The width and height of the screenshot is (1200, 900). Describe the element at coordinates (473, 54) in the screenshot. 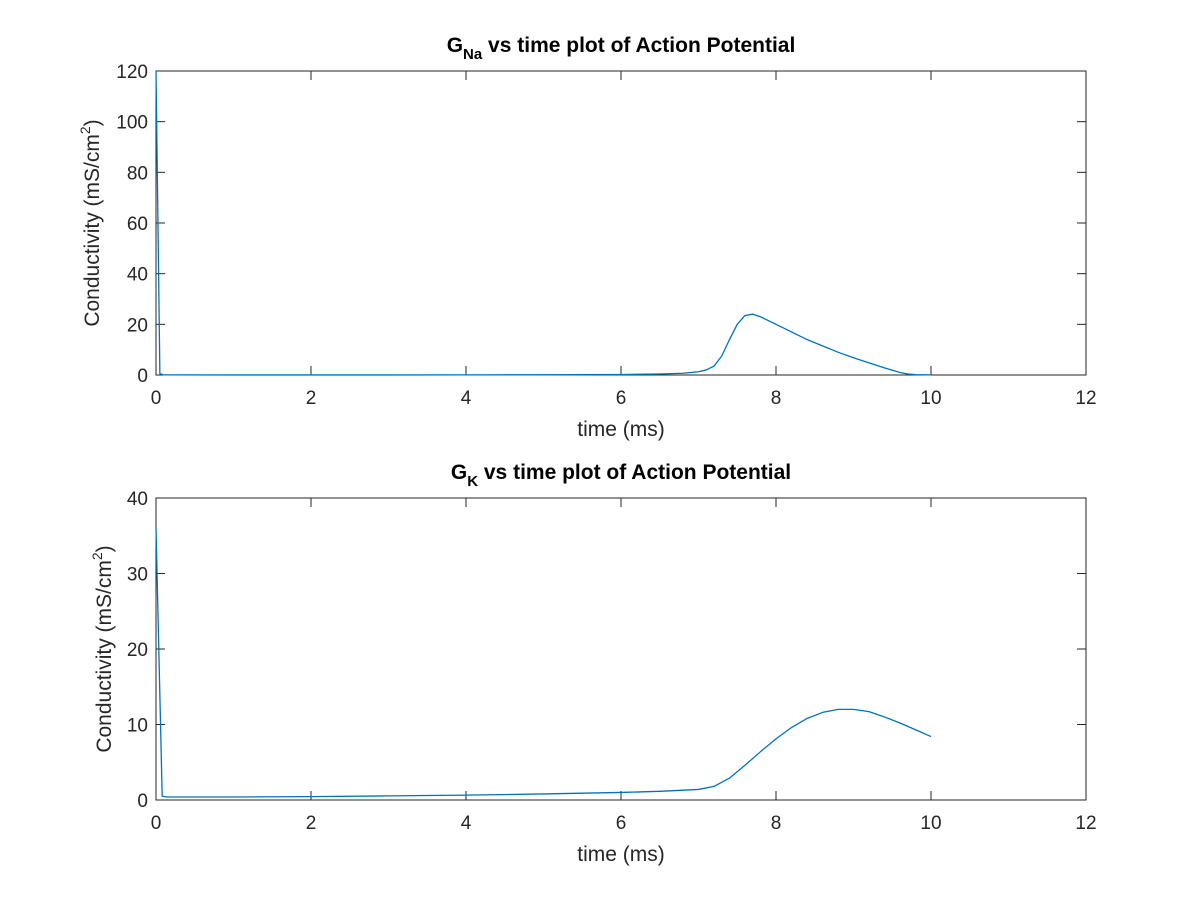

I see `chart-title-subscript: Na` at that location.